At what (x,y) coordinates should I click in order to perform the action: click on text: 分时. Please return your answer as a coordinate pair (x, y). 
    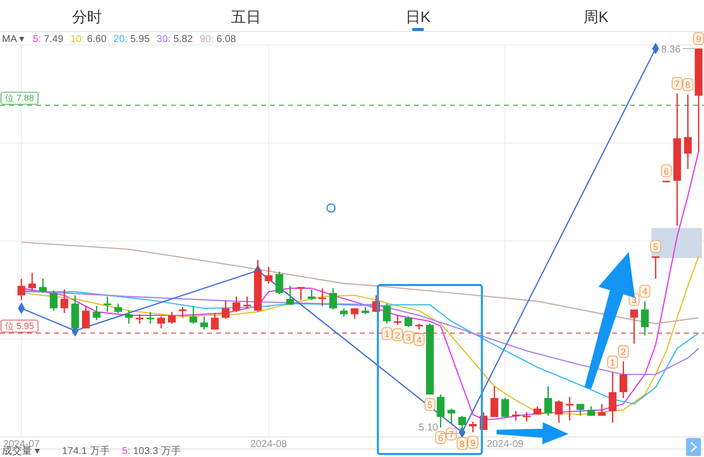
    Looking at the image, I should click on (87, 17).